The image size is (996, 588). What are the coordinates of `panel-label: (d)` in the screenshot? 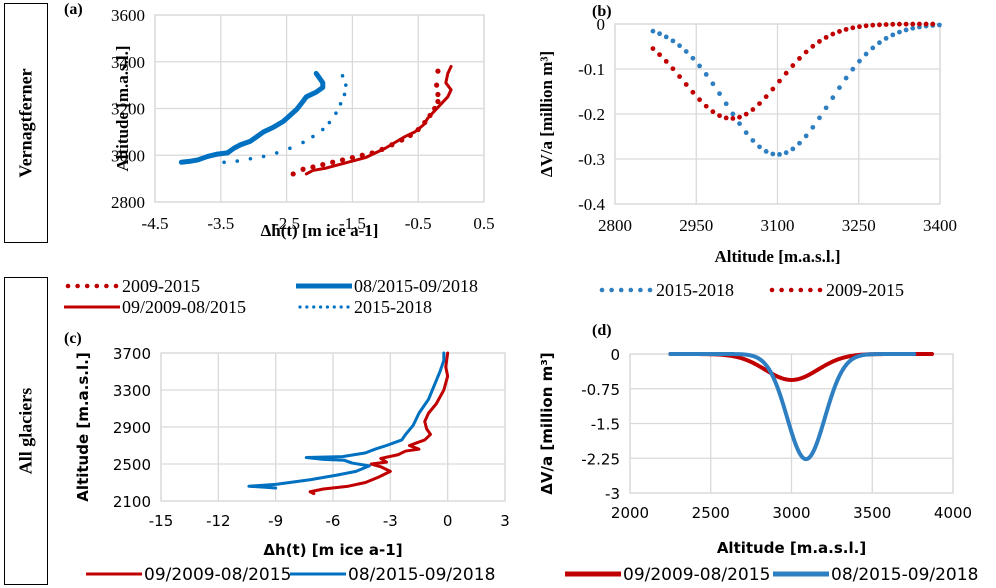 It's located at (602, 330).